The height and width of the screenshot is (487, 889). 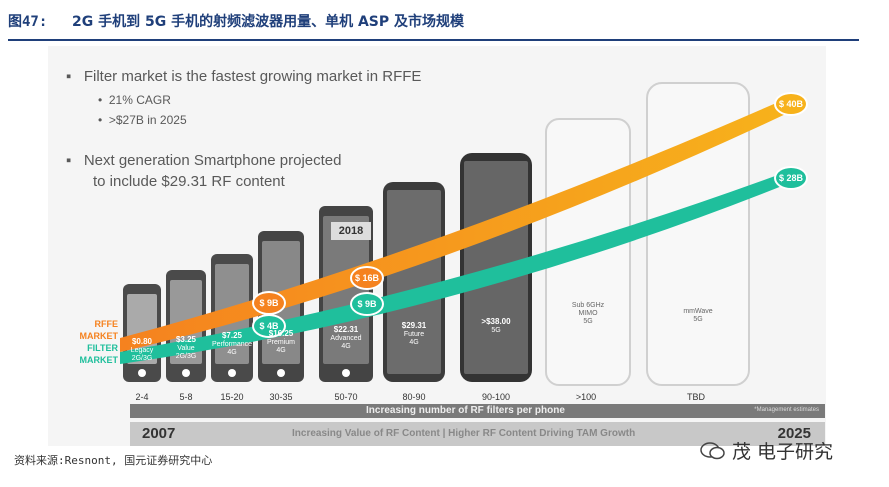 I want to click on bullet-2-line-1: Next generation Smartphone projected, so click(x=212, y=160).